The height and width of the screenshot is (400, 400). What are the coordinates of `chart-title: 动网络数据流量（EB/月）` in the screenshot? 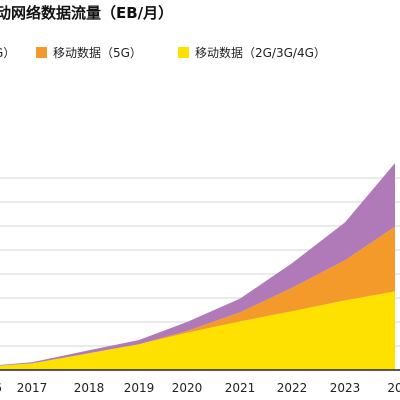 It's located at (87, 13).